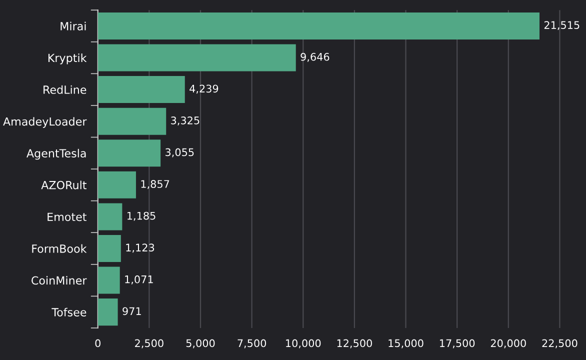 The image size is (586, 360). What do you see at coordinates (142, 216) in the screenshot?
I see `data-label: 1,185` at bounding box center [142, 216].